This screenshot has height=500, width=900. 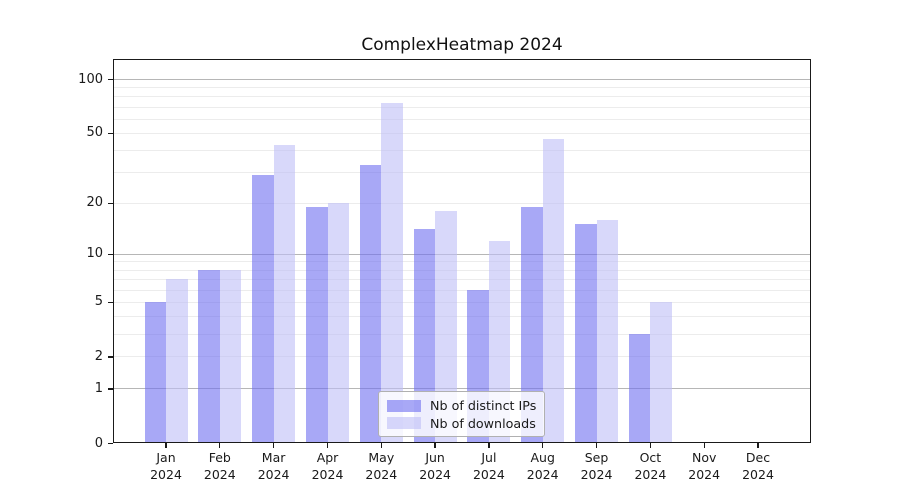 I want to click on legend-swatch-distinct-ips, so click(x=404, y=405).